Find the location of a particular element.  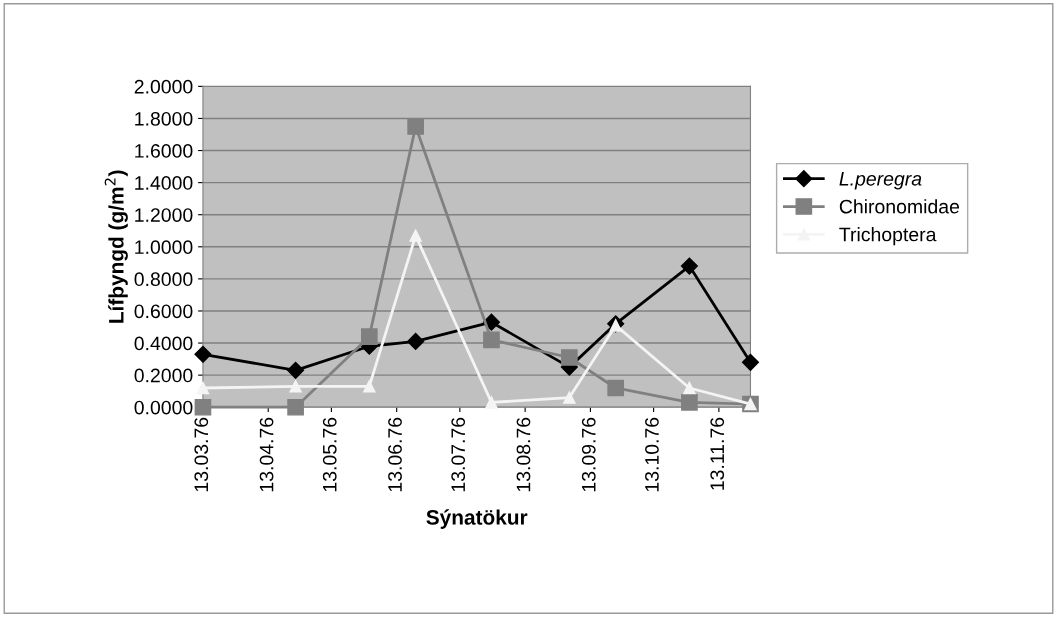

y-axis-title: Lífþyngd (g/m$^{2}$) is located at coordinates (116, 246).